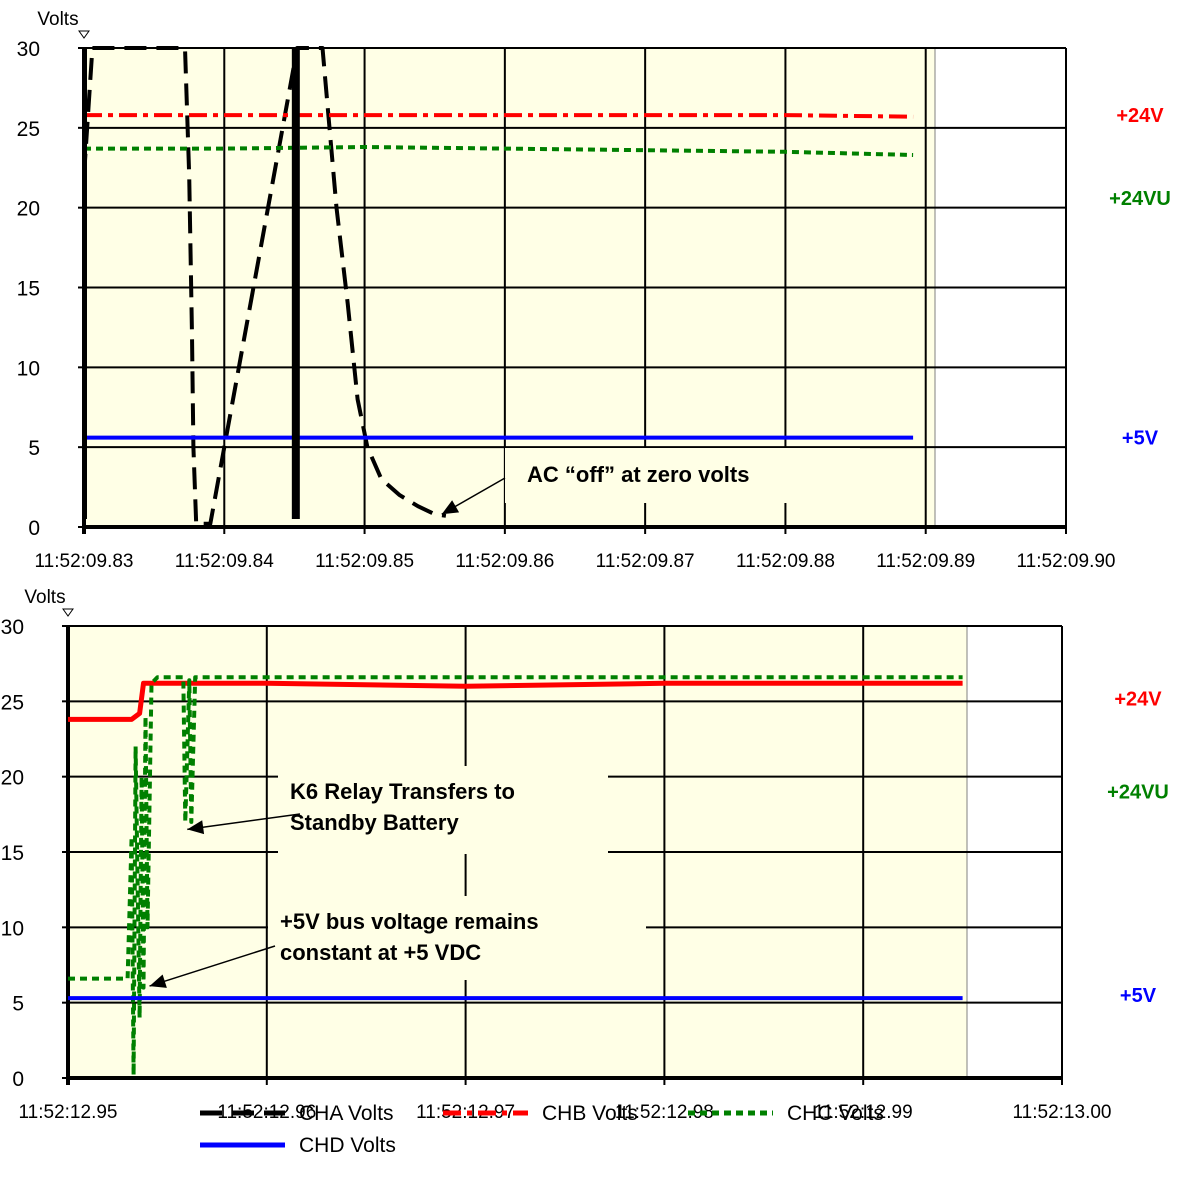 This screenshot has width=1185, height=1189. I want to click on x-tick-label: 11:52:09.85, so click(364, 561).